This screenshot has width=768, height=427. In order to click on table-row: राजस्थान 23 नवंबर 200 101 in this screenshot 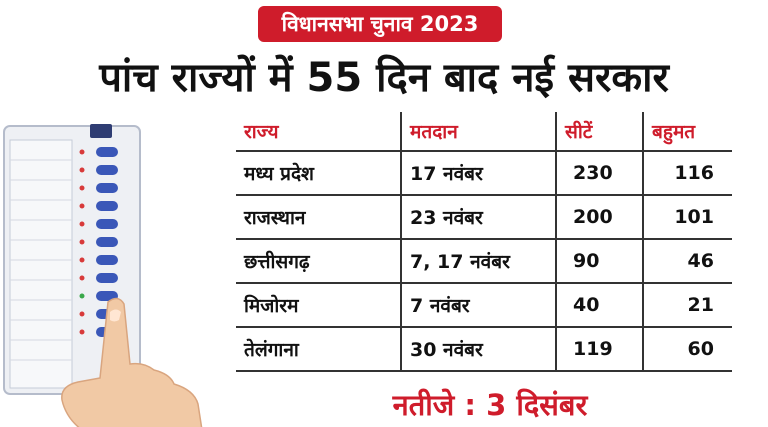, I will do `click(484, 217)`.